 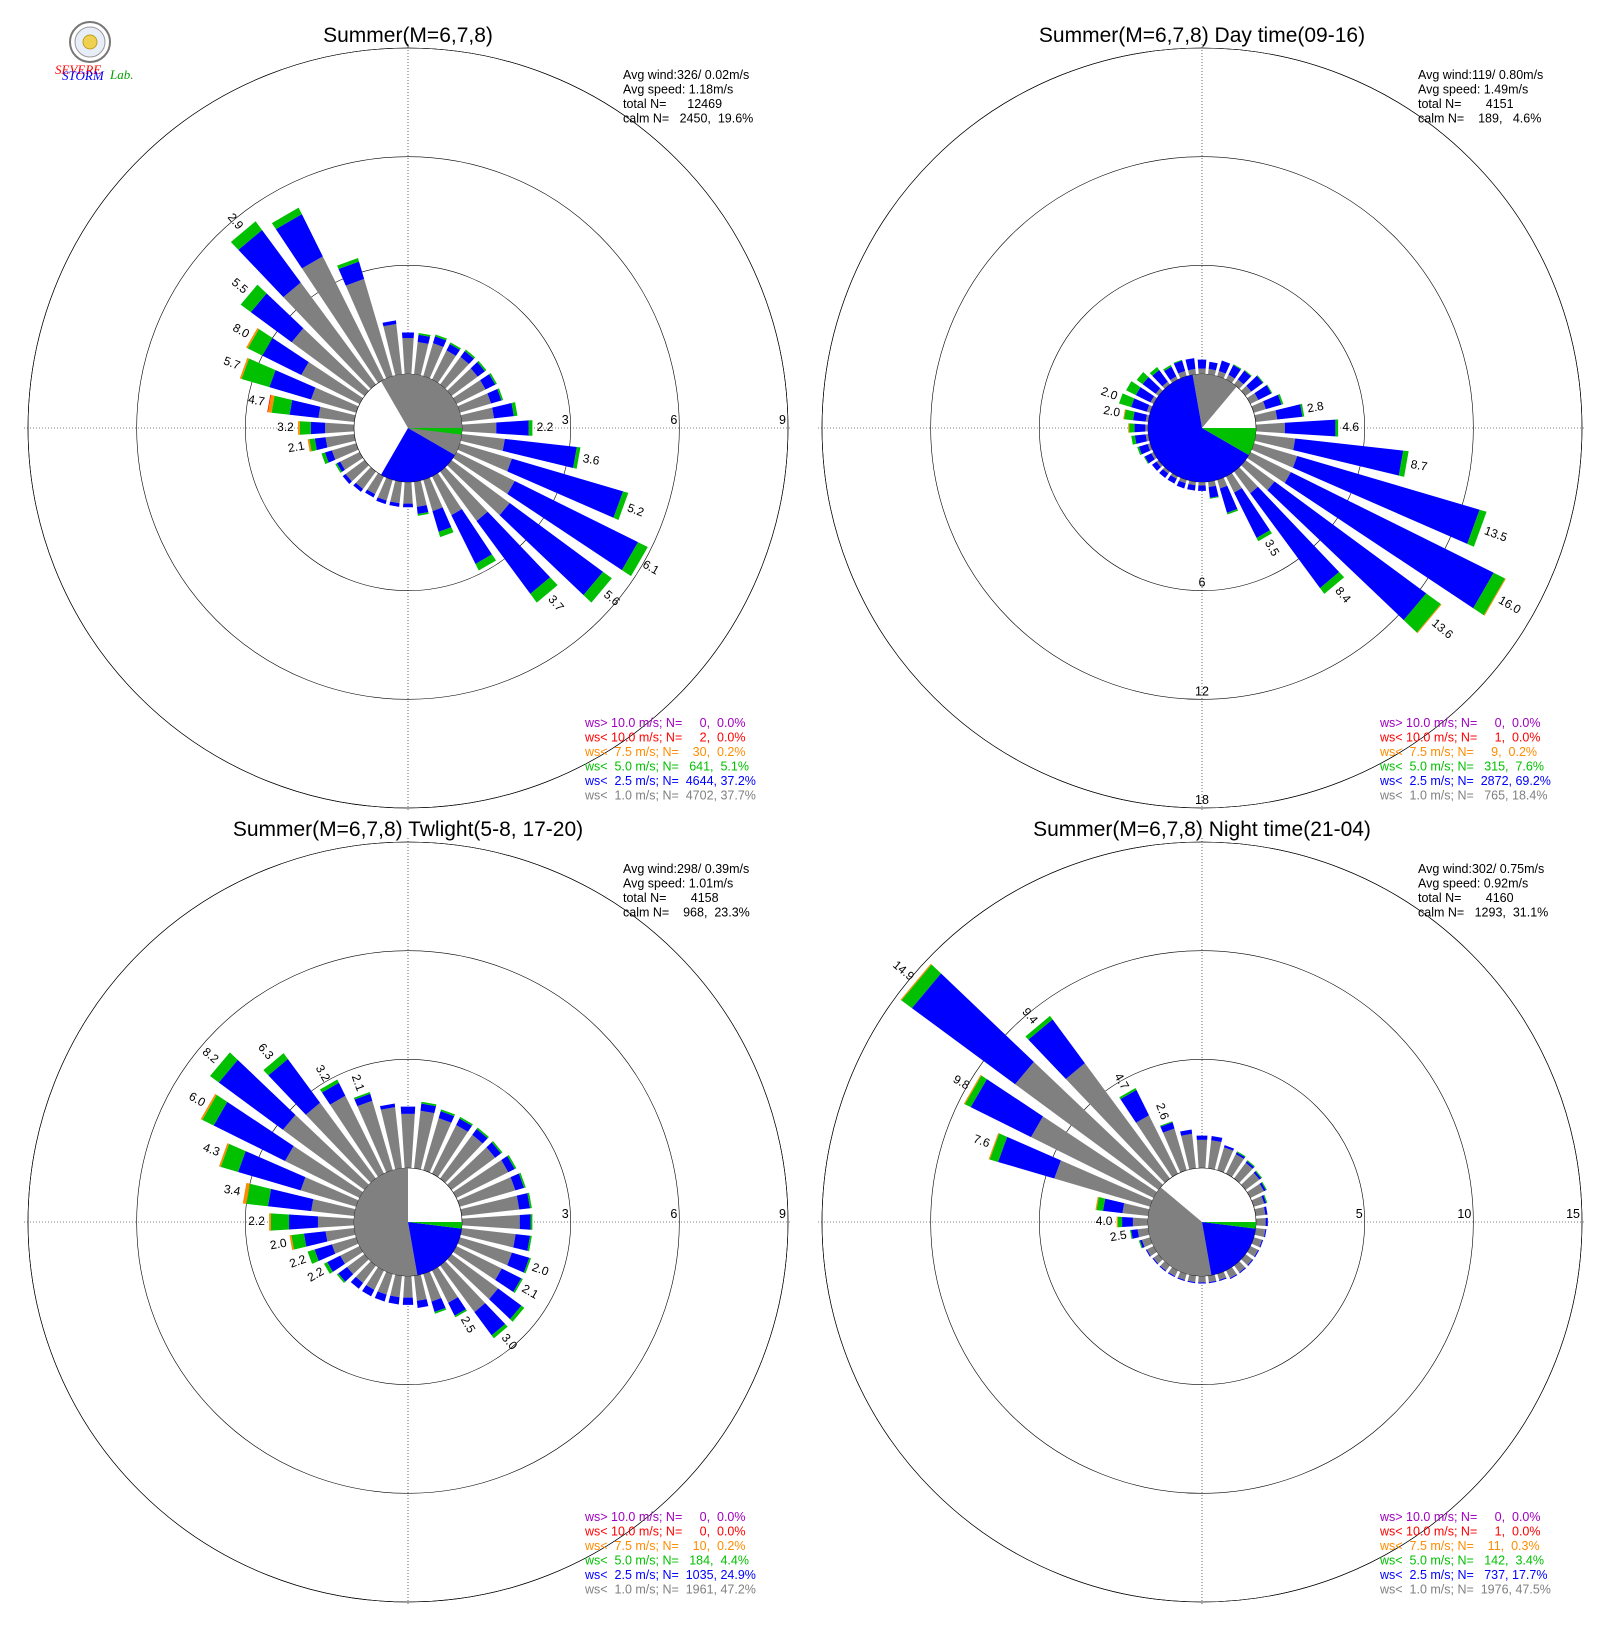 I want to click on stat-calm: calm N= 2450, 19.6%, so click(x=688, y=119).